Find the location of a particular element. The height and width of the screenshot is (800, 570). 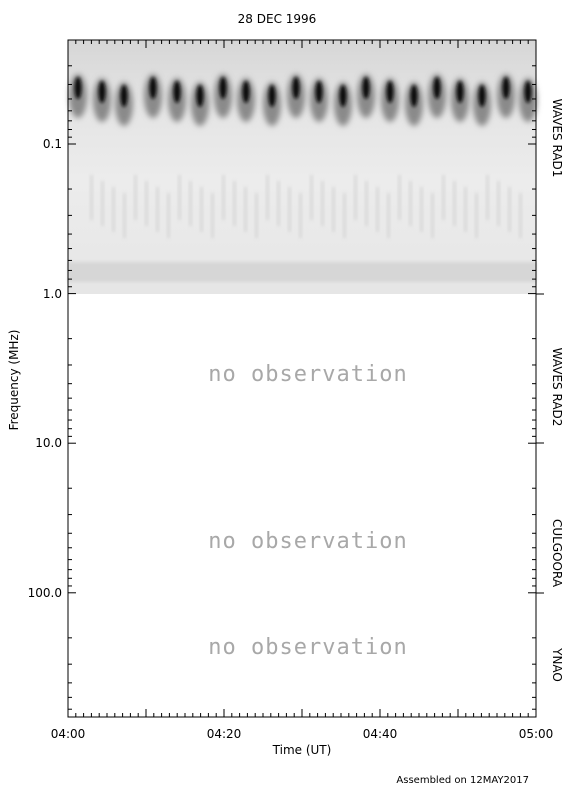

x-tick-label-0420: 04:20 is located at coordinates (224, 734).